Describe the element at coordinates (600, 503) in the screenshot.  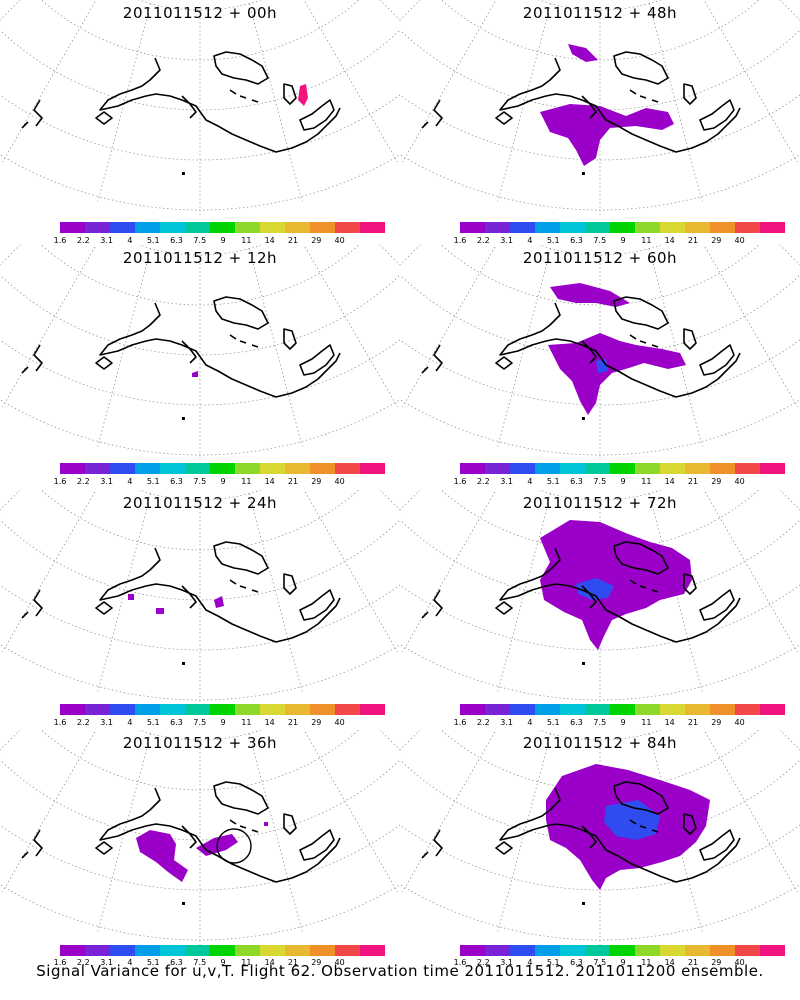
I see `panel-title: 2011011512 + 72h` at that location.